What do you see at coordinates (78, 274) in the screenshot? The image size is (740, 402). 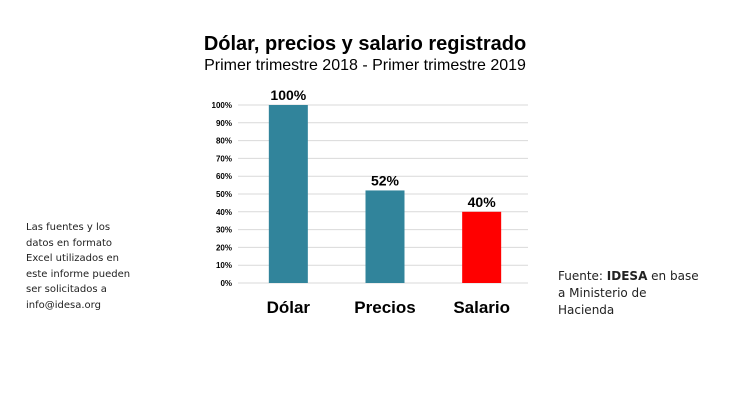 I see `note-line: este informe pueden` at bounding box center [78, 274].